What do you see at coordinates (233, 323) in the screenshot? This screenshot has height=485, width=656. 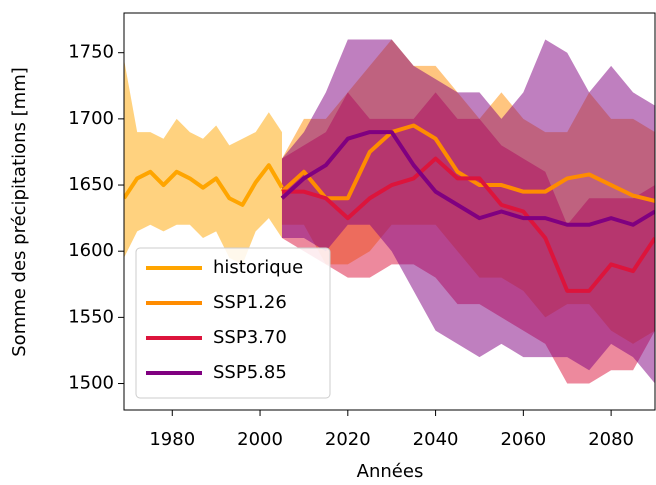 I see `legend-box` at bounding box center [233, 323].